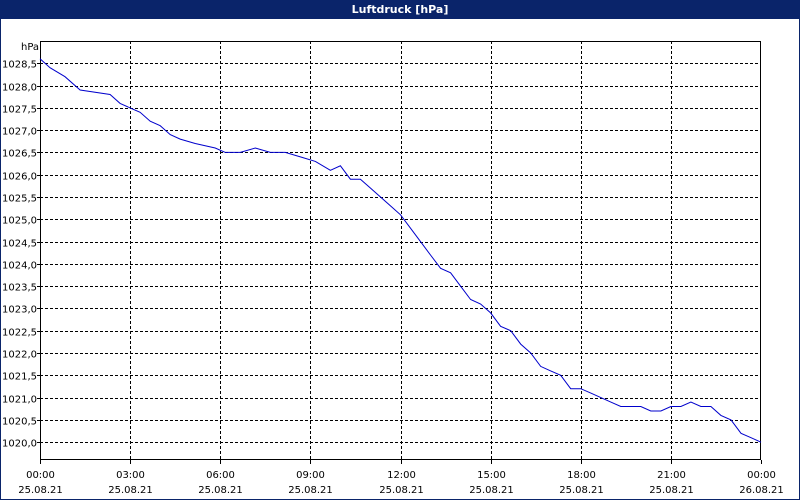 The height and width of the screenshot is (500, 800). Describe the element at coordinates (19, 110) in the screenshot. I see `y-tick-label: 1027,5` at that location.